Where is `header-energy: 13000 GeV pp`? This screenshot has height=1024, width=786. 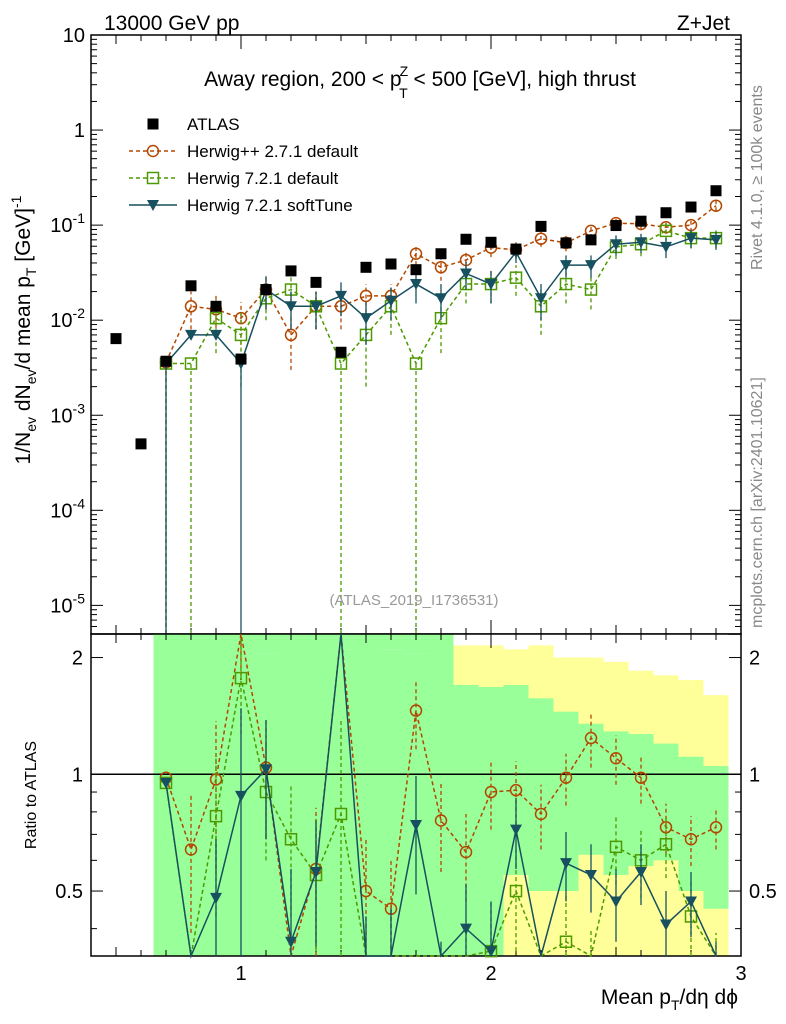
header-energy: 13000 GeV pp is located at coordinates (171, 23).